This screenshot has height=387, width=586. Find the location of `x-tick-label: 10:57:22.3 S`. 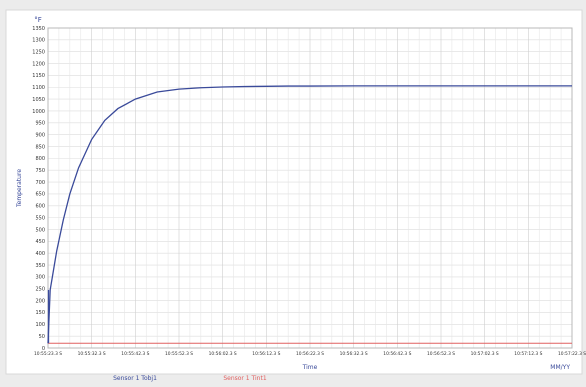

x-tick-label: 10:57:22.3 S is located at coordinates (572, 354).